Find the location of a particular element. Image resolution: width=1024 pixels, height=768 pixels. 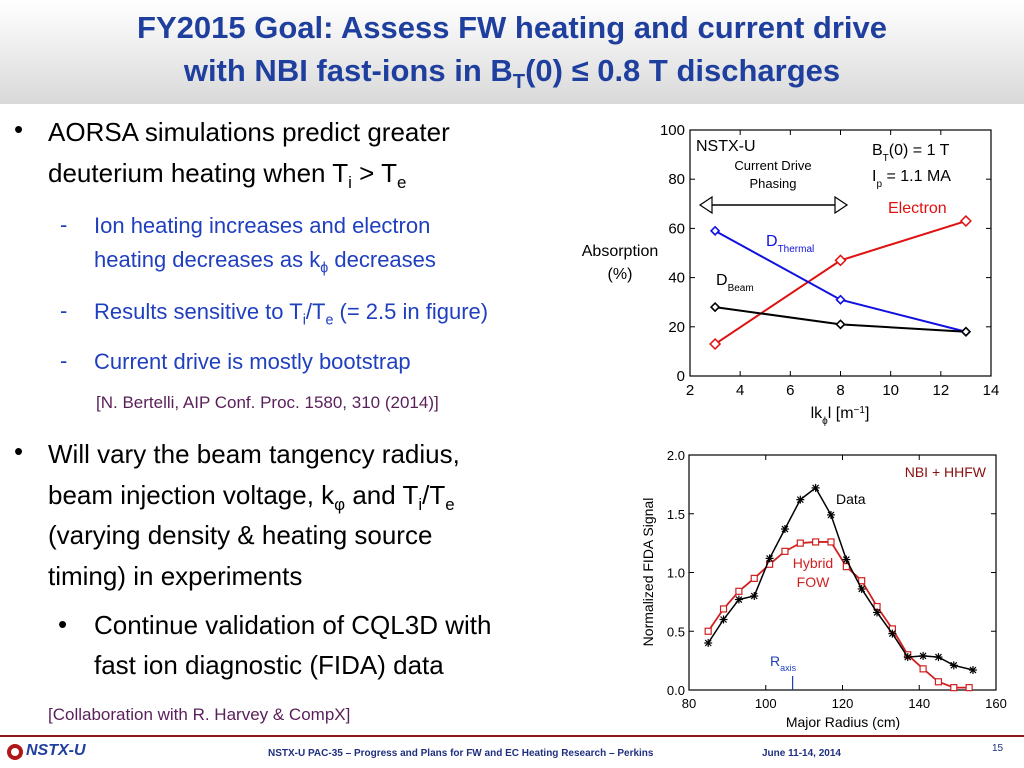

x-tick-label: 14 is located at coordinates (991, 390).